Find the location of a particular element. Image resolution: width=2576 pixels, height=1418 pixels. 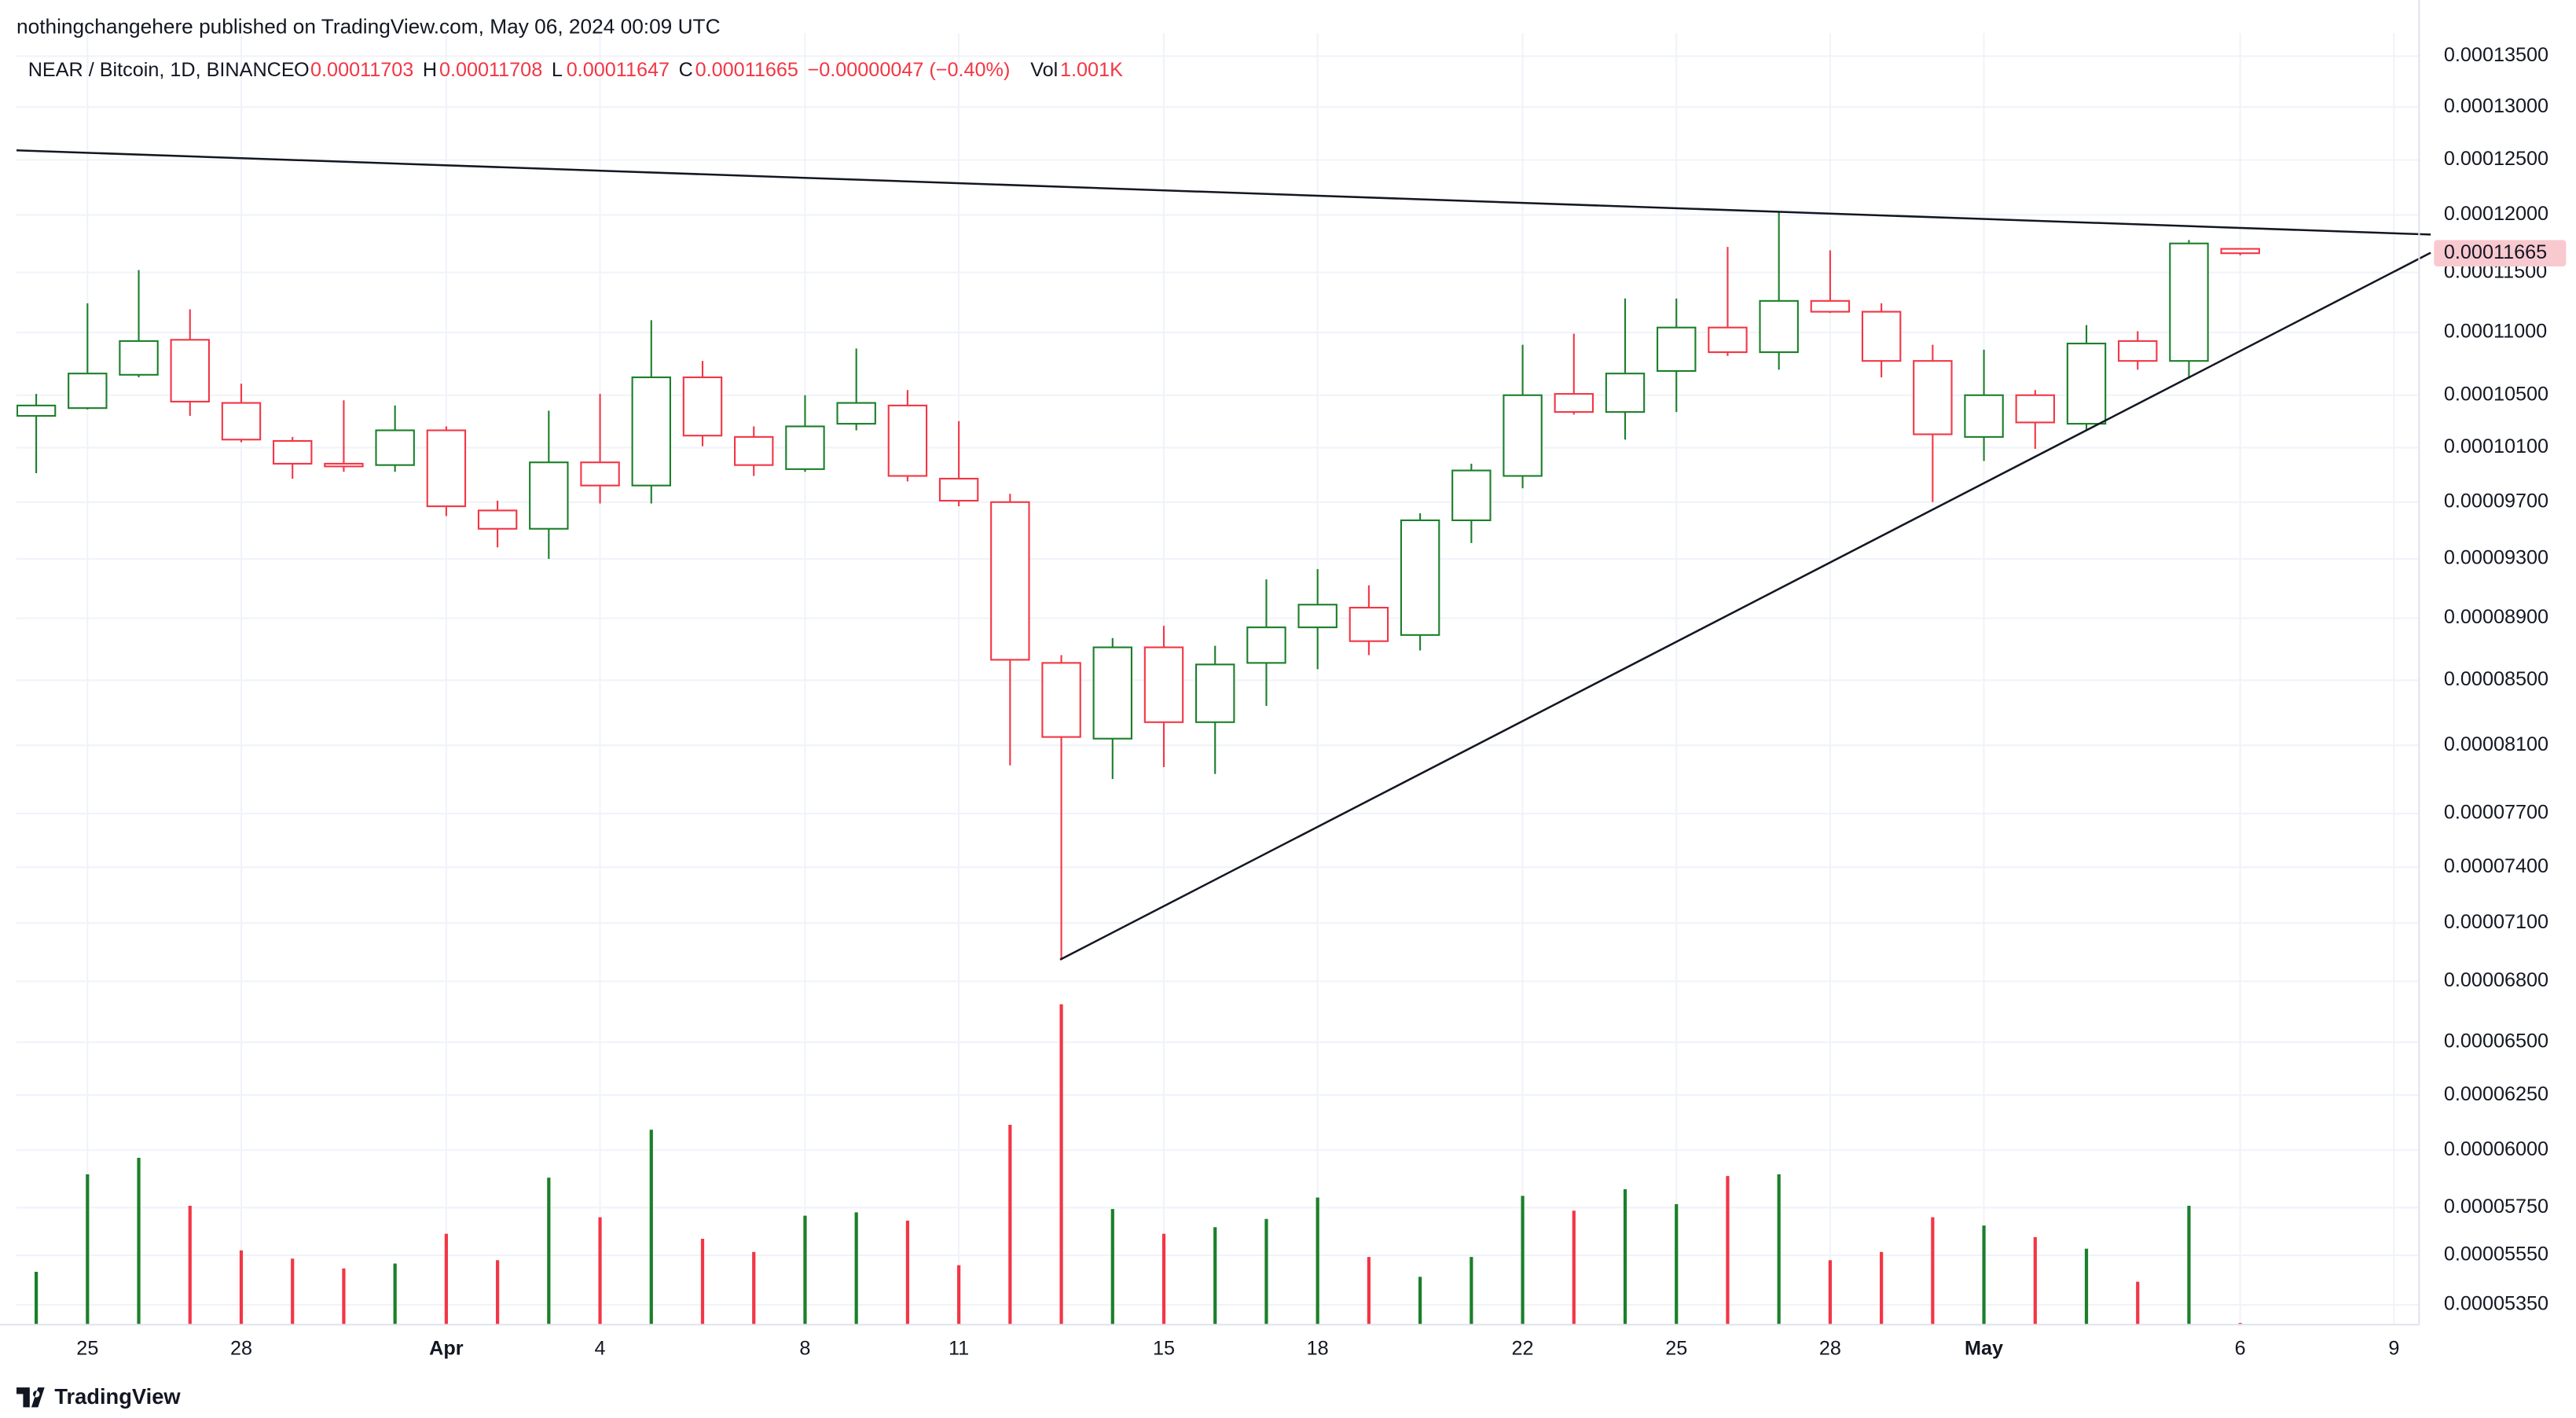

y-tick-label: 0.00006000 is located at coordinates (2496, 1149).